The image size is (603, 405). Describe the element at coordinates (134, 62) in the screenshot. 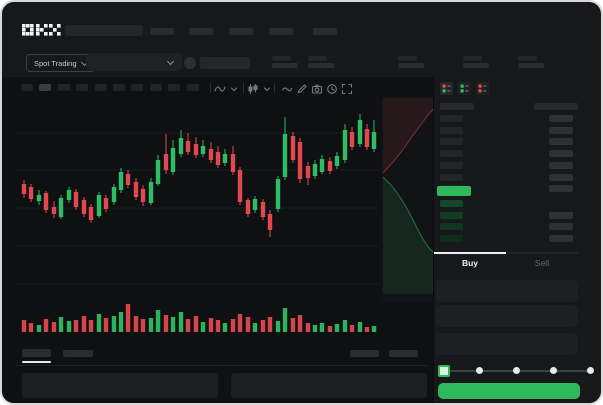

I see `pair-selector-dropdown` at that location.